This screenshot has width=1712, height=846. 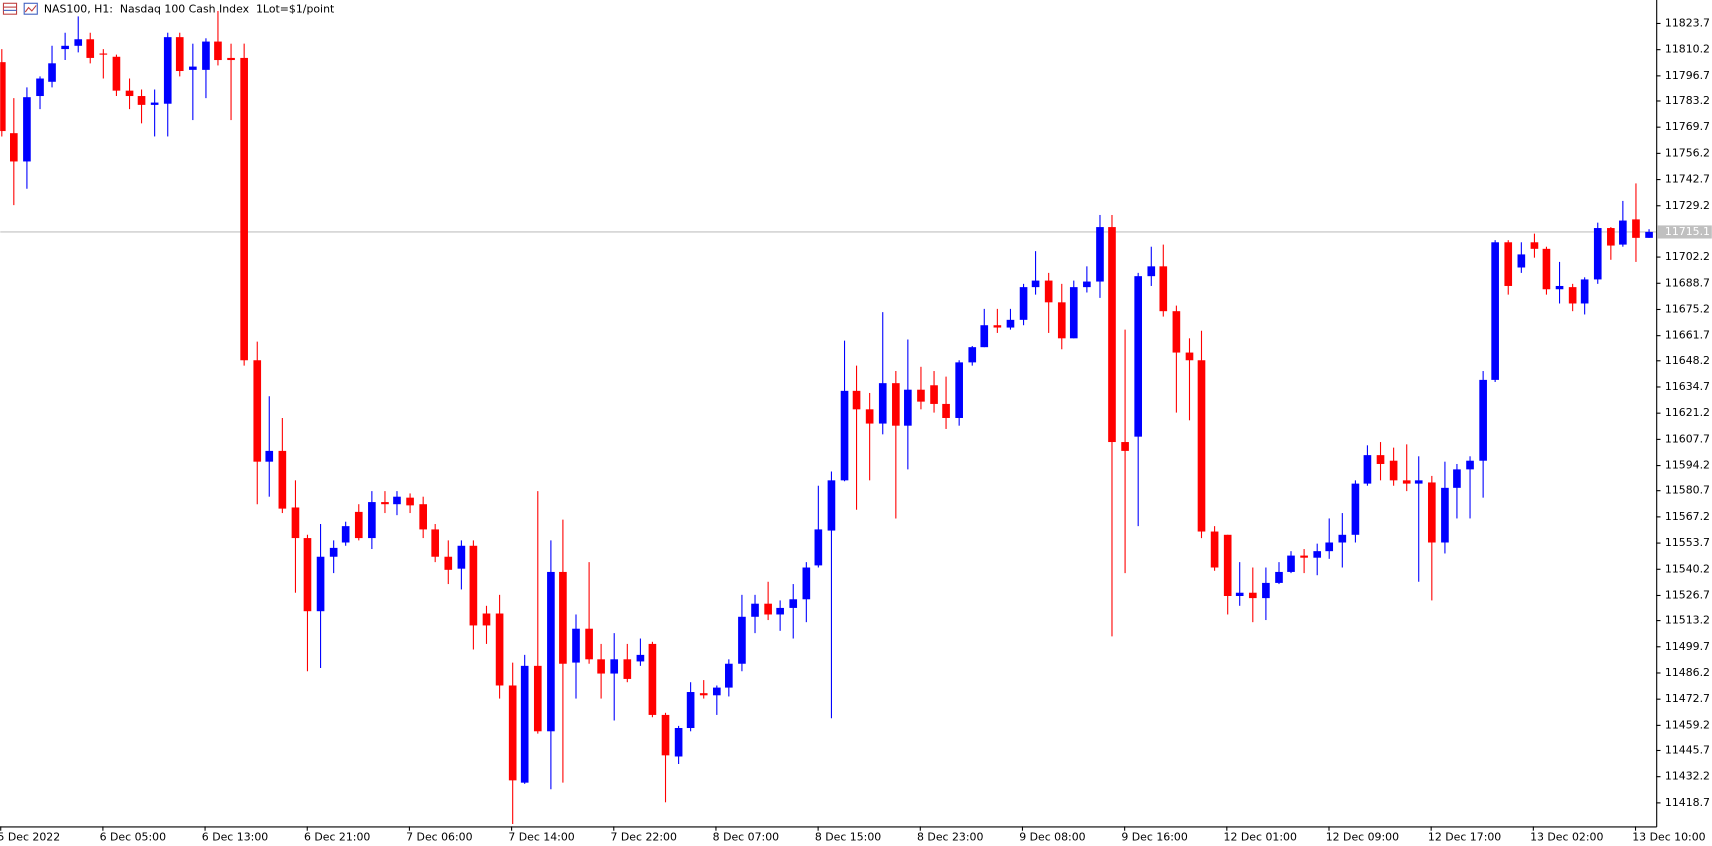 What do you see at coordinates (1687, 75) in the screenshot?
I see `y-tick-label: 11796.7` at bounding box center [1687, 75].